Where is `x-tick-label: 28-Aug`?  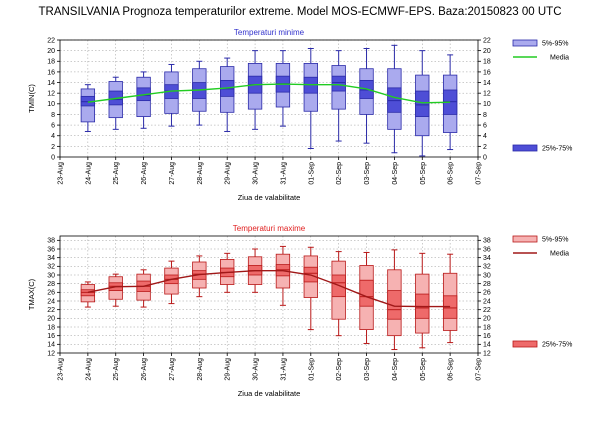 x-tick-label: 28-Aug is located at coordinates (200, 369).